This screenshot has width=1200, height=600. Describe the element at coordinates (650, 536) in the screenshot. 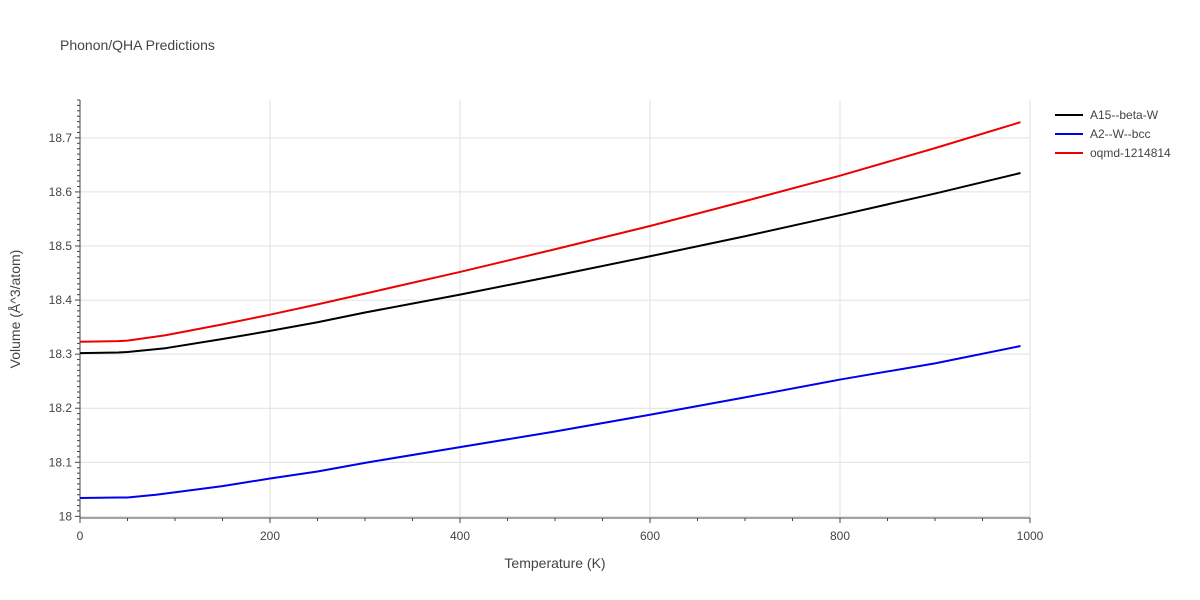

I see `x-tick-label: 600` at that location.